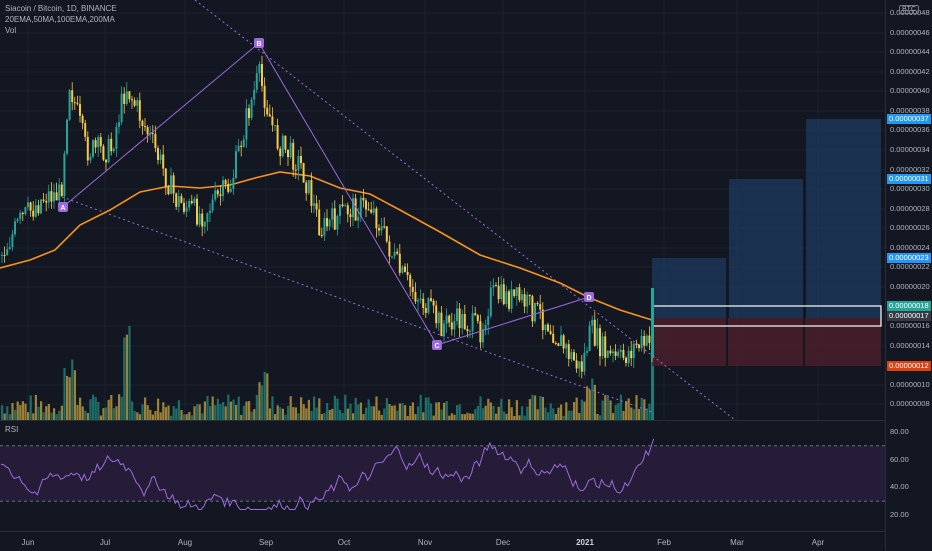 Image resolution: width=932 pixels, height=551 pixels. What do you see at coordinates (442, 541) in the screenshot?
I see `time-scale: Jun Jul Aug Sep Oct Nov Dec 2021 Feb Mar Apr` at bounding box center [442, 541].